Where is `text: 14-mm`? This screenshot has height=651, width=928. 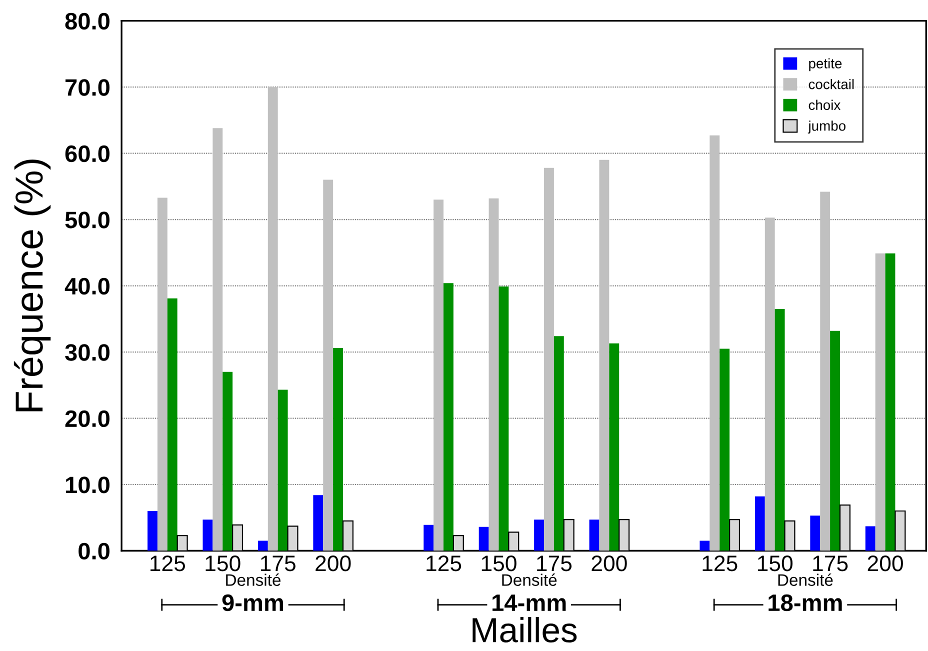
text: 14-mm is located at coordinates (529, 602).